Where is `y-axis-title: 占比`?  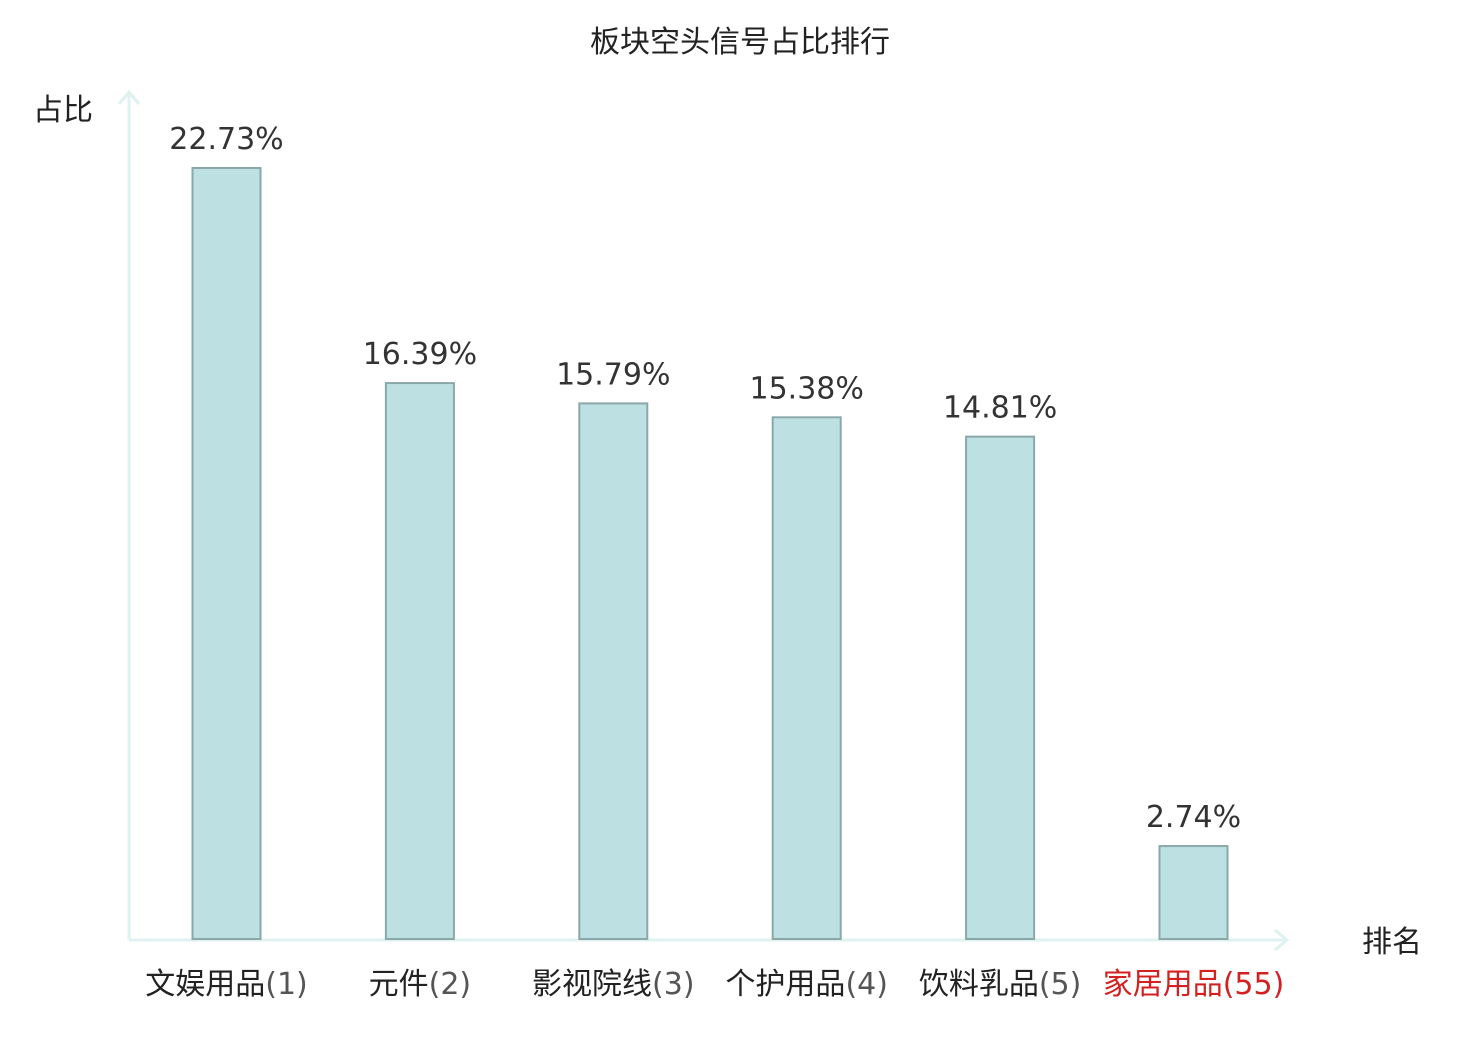
y-axis-title: 占比 is located at coordinates (63, 110).